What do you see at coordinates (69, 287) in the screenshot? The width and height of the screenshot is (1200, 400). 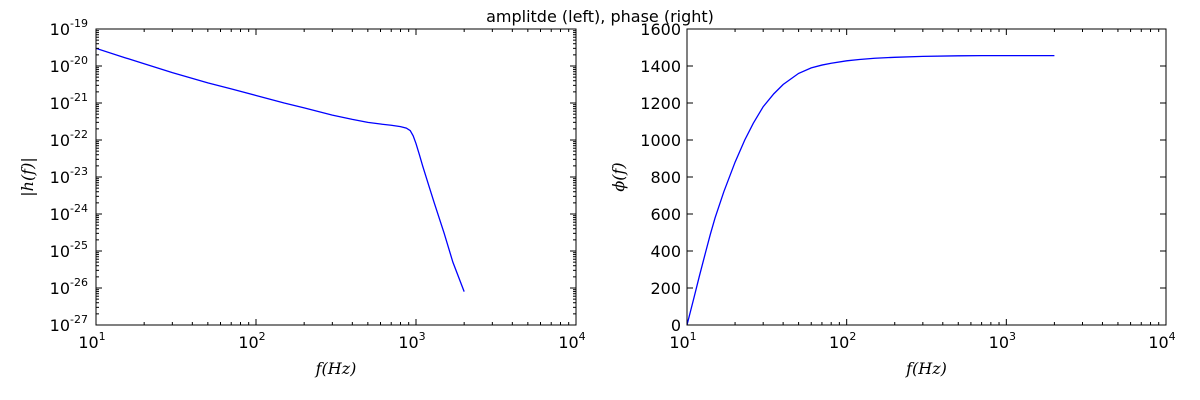 I see `y-tick-label: 10-26` at bounding box center [69, 287].